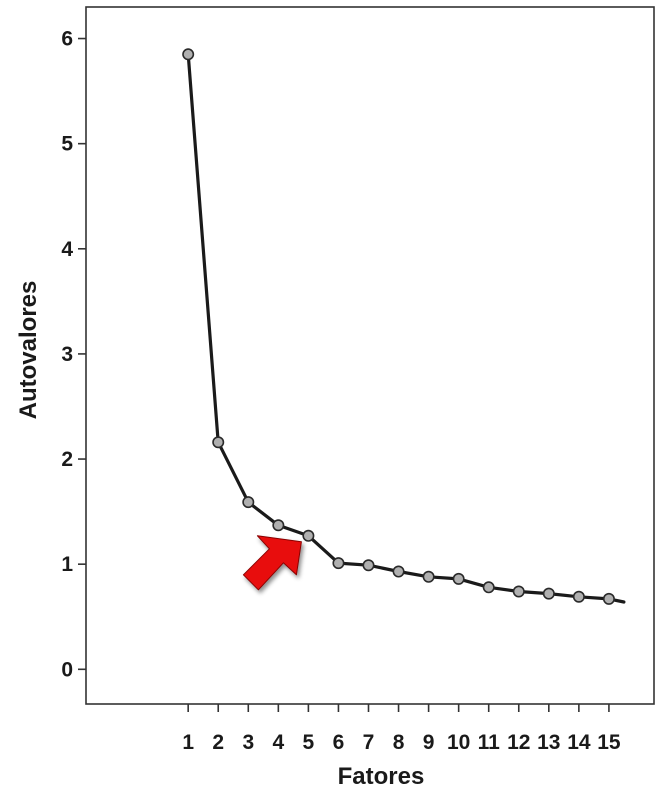  What do you see at coordinates (489, 742) in the screenshot?
I see `x-tick-label: 11` at bounding box center [489, 742].